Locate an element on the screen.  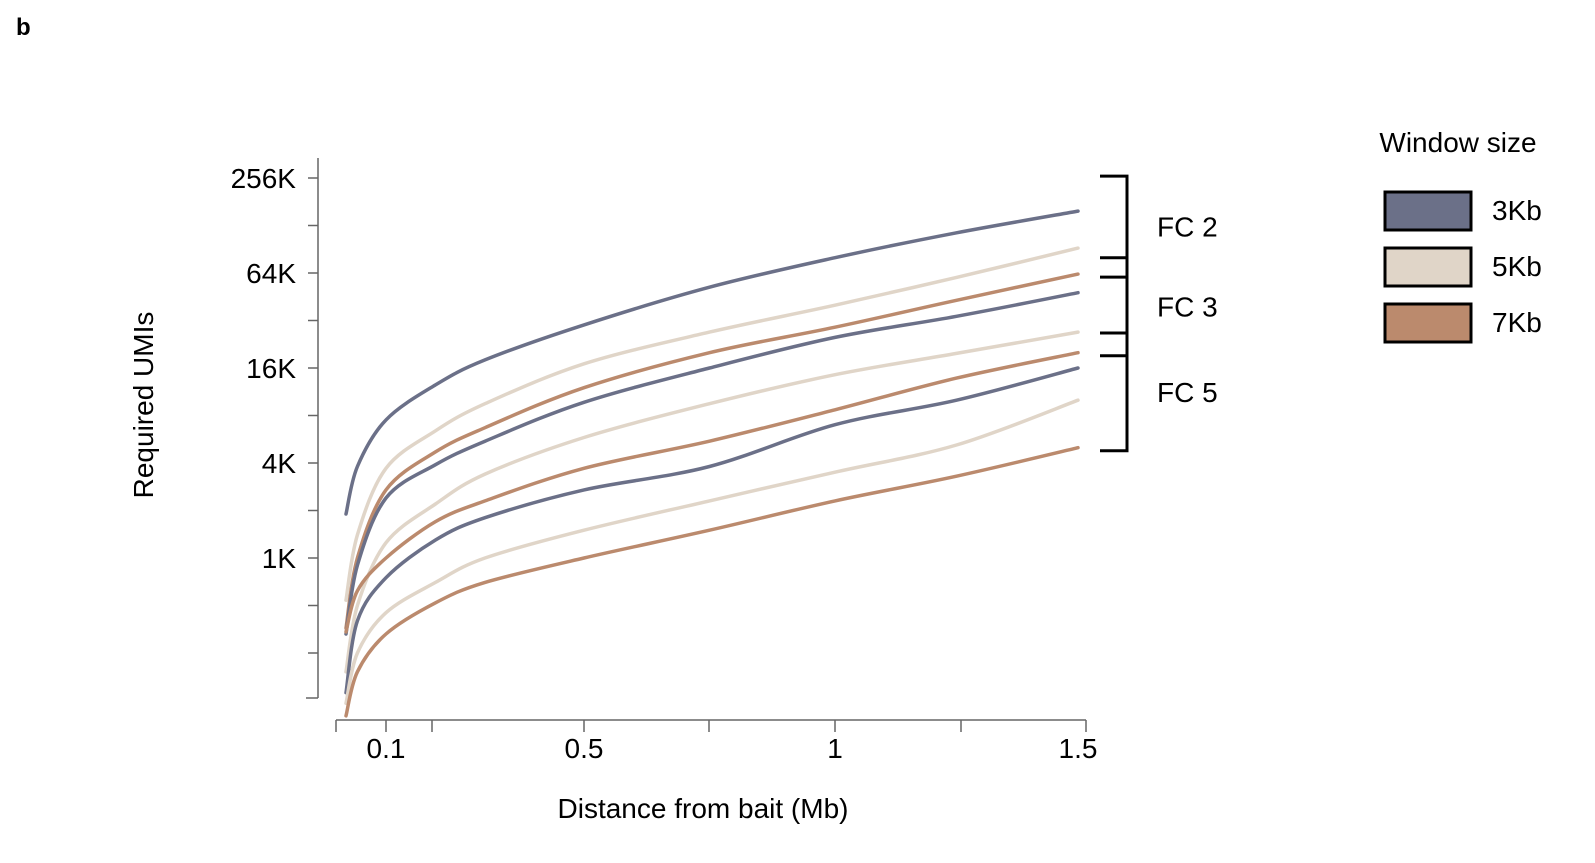
legend-swatch-3kb is located at coordinates (1428, 211).